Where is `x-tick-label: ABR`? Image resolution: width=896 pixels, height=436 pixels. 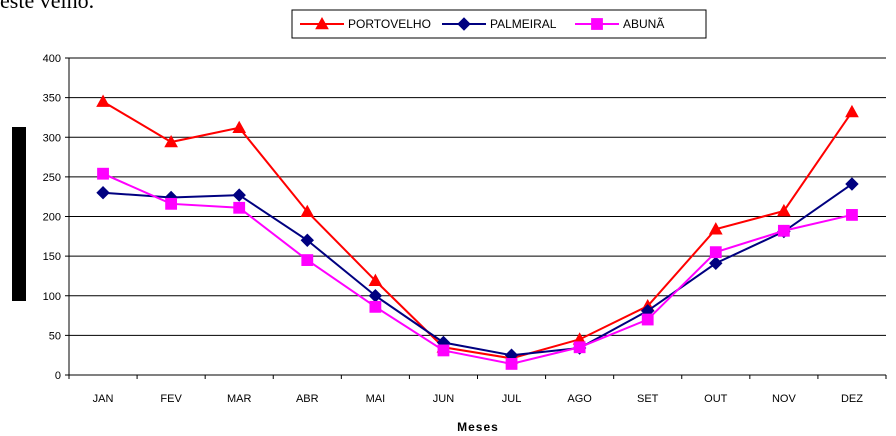 x-tick-label: ABR is located at coordinates (307, 399).